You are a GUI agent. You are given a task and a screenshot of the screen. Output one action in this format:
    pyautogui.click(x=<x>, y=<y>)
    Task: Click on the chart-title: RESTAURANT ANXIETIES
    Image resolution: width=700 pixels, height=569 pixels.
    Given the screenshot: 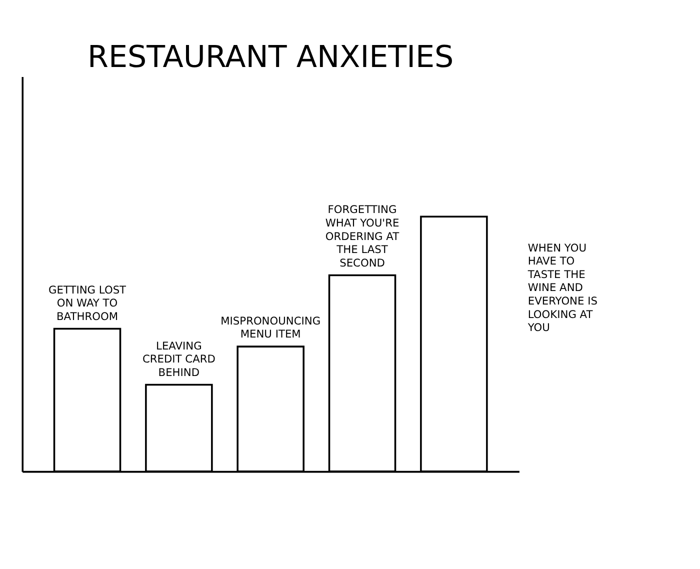 What is the action you would take?
    pyautogui.click(x=271, y=57)
    